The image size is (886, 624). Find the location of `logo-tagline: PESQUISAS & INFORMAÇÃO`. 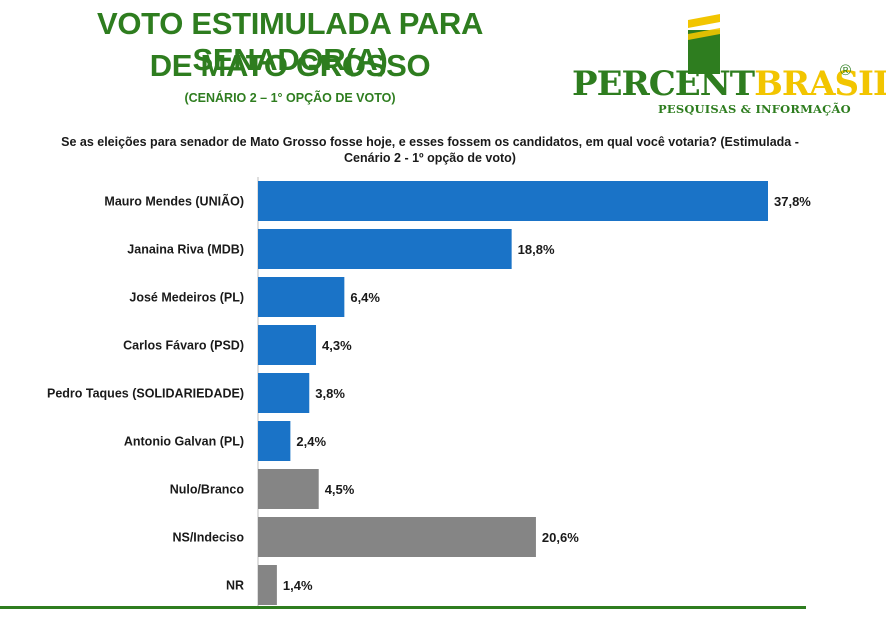

logo-tagline: PESQUISAS & INFORMAÇÃO is located at coordinates (754, 109).